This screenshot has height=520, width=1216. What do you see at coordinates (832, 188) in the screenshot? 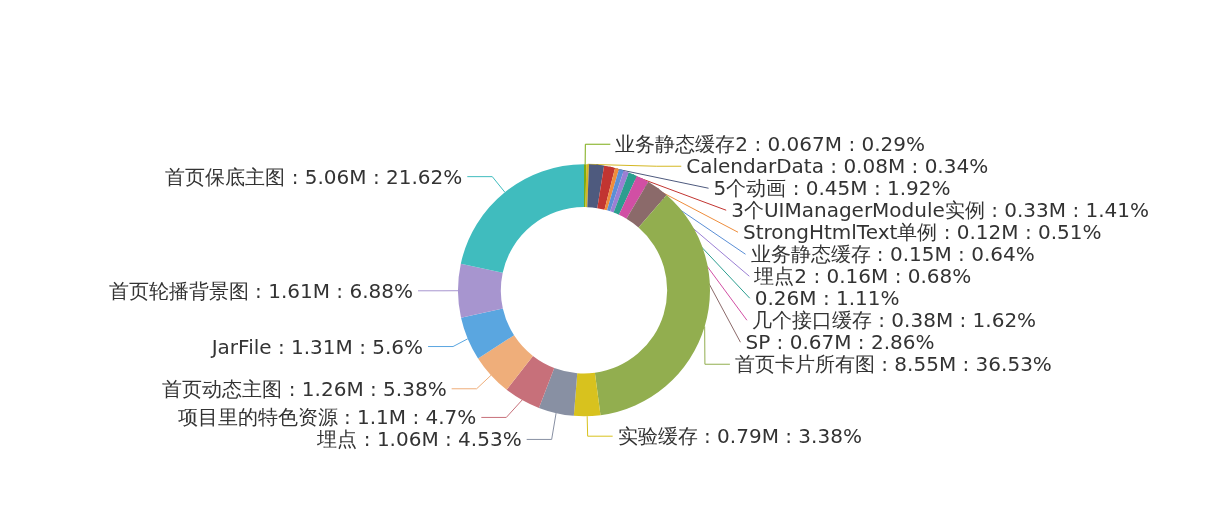
I see `slice-label: 5个动画 : 0.45M : 1.92%` at bounding box center [832, 188].